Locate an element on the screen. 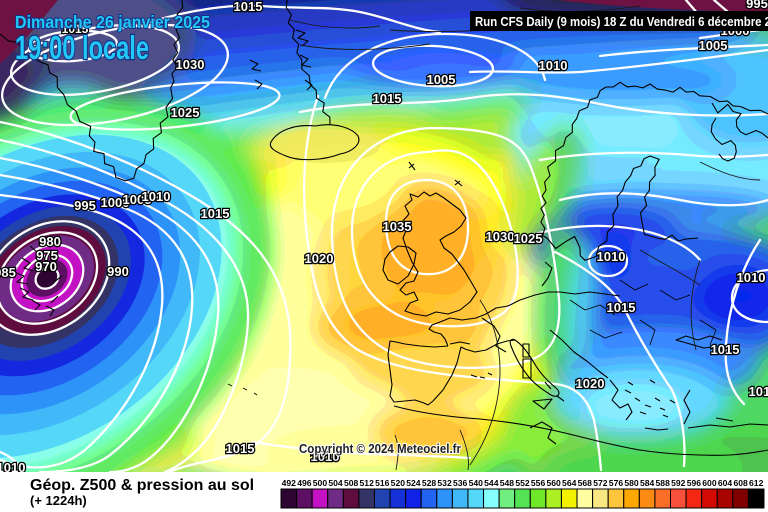 Image resolution: width=768 pixels, height=512 pixels. svg-text: 608 is located at coordinates (740, 483).